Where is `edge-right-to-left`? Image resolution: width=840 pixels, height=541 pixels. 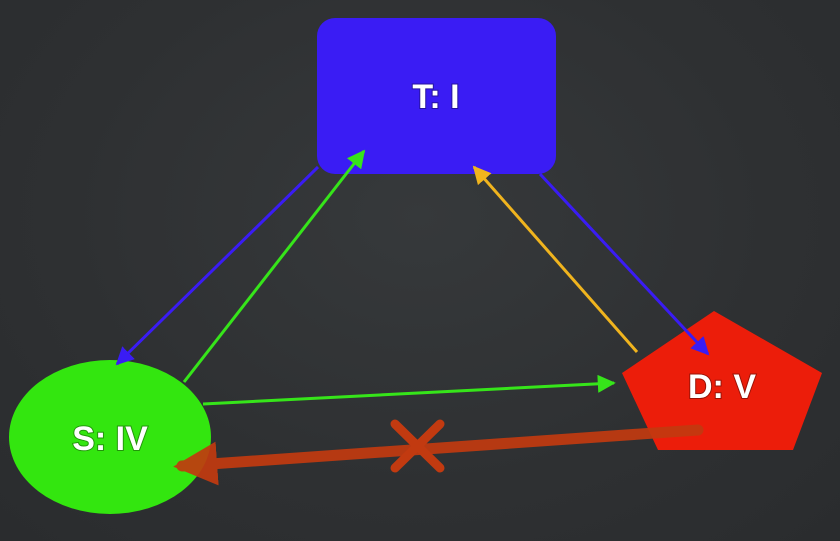
edge-right-to-left is located at coordinates (438, 455).